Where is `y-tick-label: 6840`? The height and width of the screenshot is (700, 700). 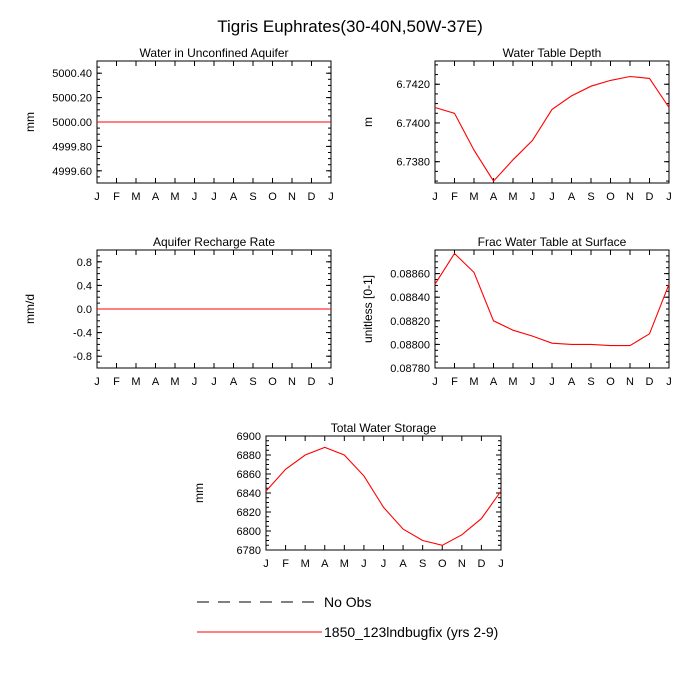
y-tick-label: 6840 is located at coordinates (249, 494).